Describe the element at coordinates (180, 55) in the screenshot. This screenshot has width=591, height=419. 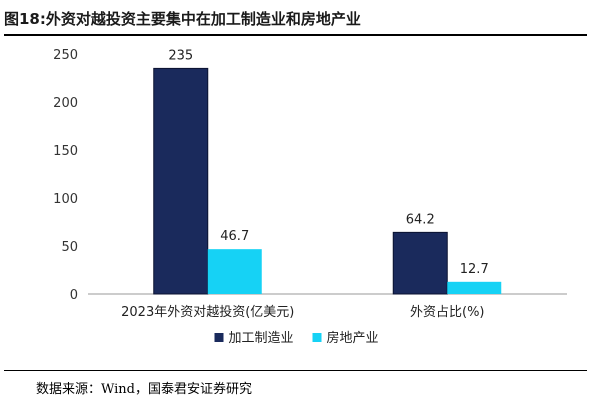
I see `data-label: 235` at that location.